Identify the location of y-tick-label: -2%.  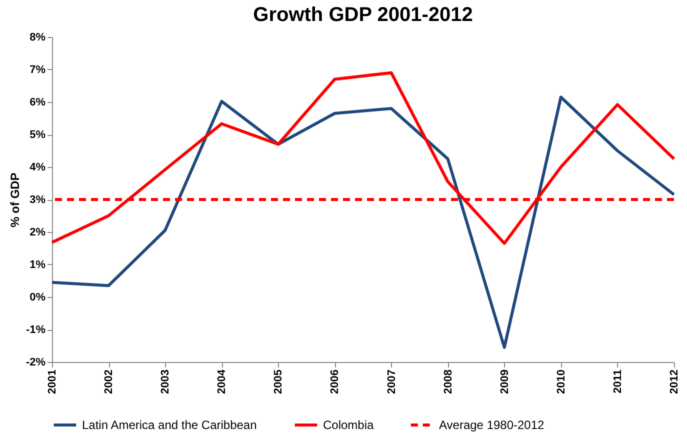
(36, 362).